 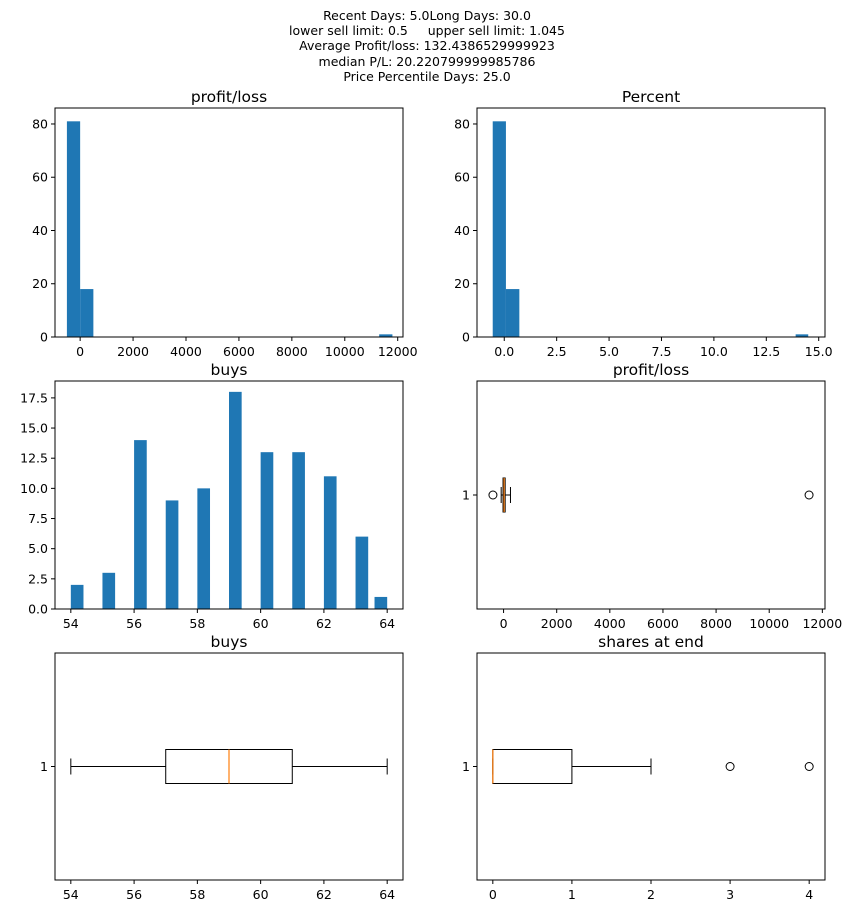 I want to click on y-tick-label: 12.5, so click(x=34, y=458).